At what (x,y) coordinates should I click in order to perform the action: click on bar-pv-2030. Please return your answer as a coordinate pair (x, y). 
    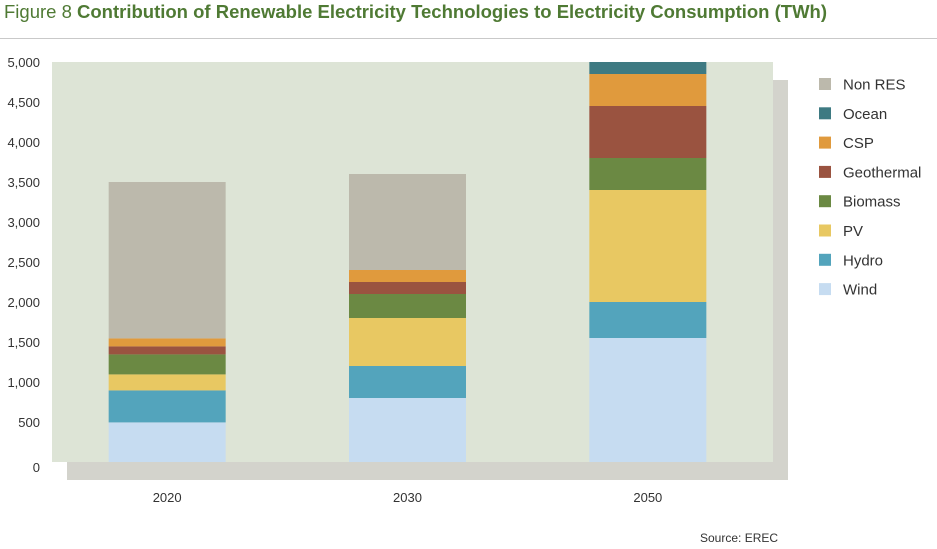
    Looking at the image, I should click on (407, 342).